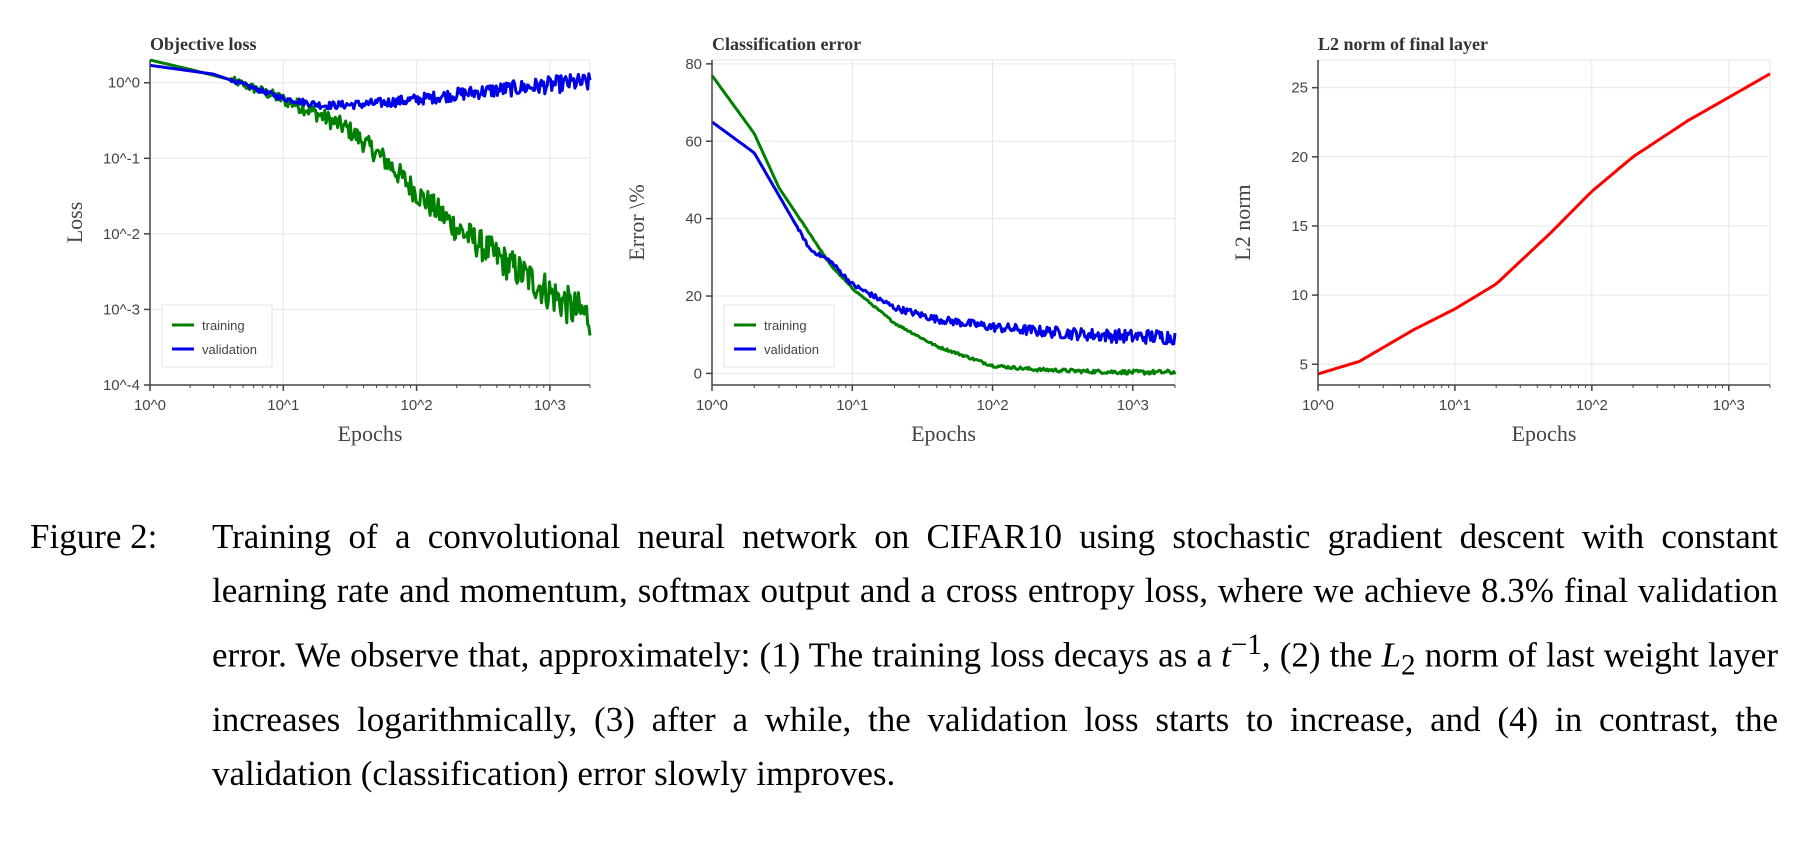 The width and height of the screenshot is (1808, 852). I want to click on panel-title: Classification error, so click(786, 44).